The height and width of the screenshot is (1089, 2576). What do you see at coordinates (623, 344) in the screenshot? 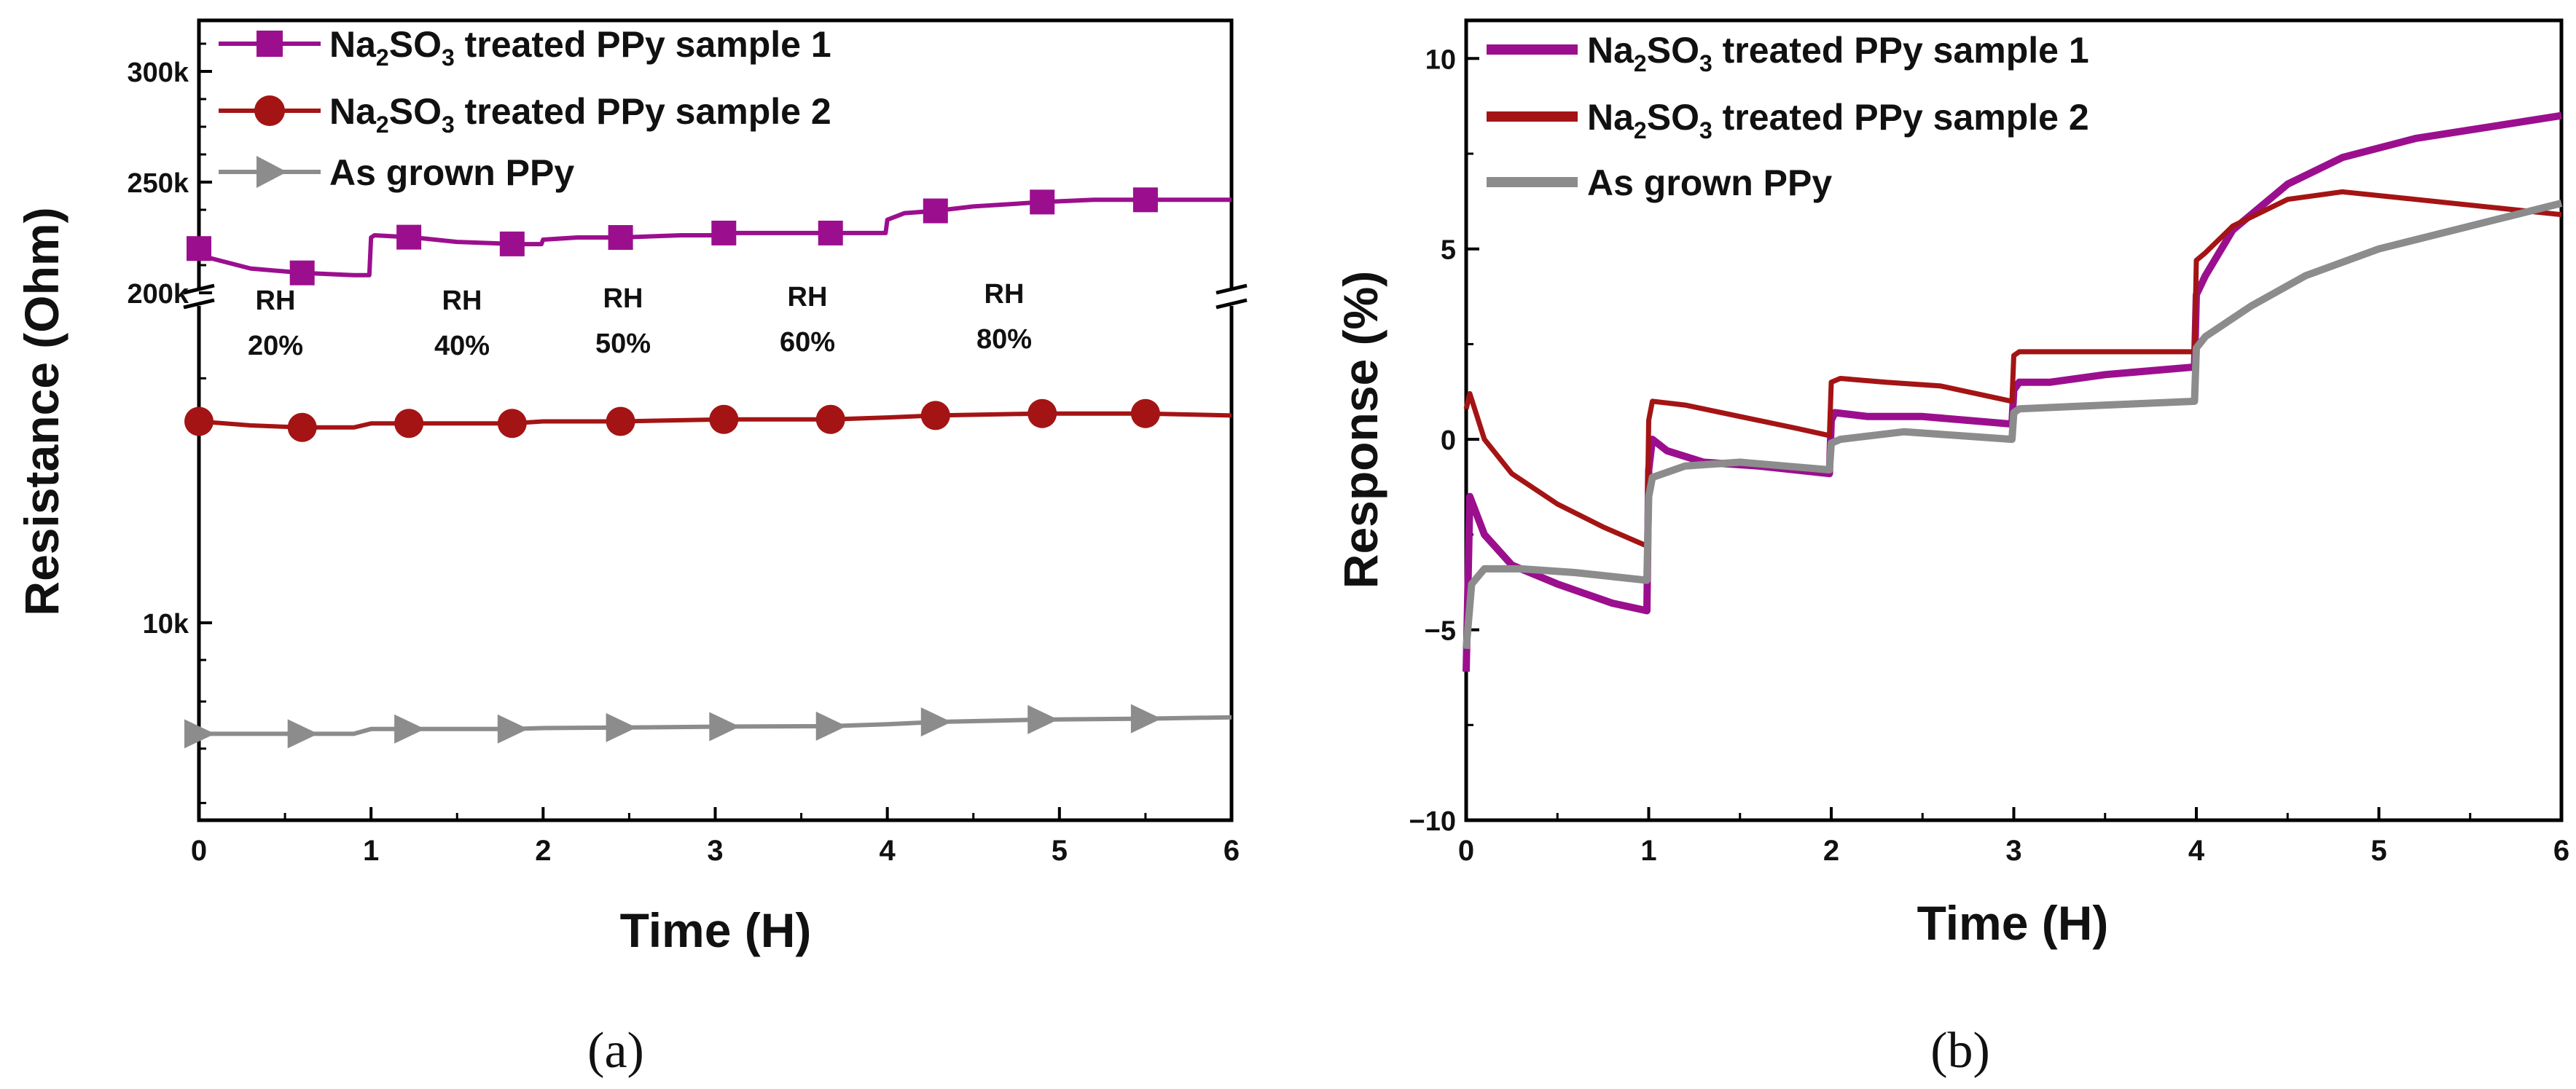
I see `annotation-rh-value: 50%` at bounding box center [623, 344].